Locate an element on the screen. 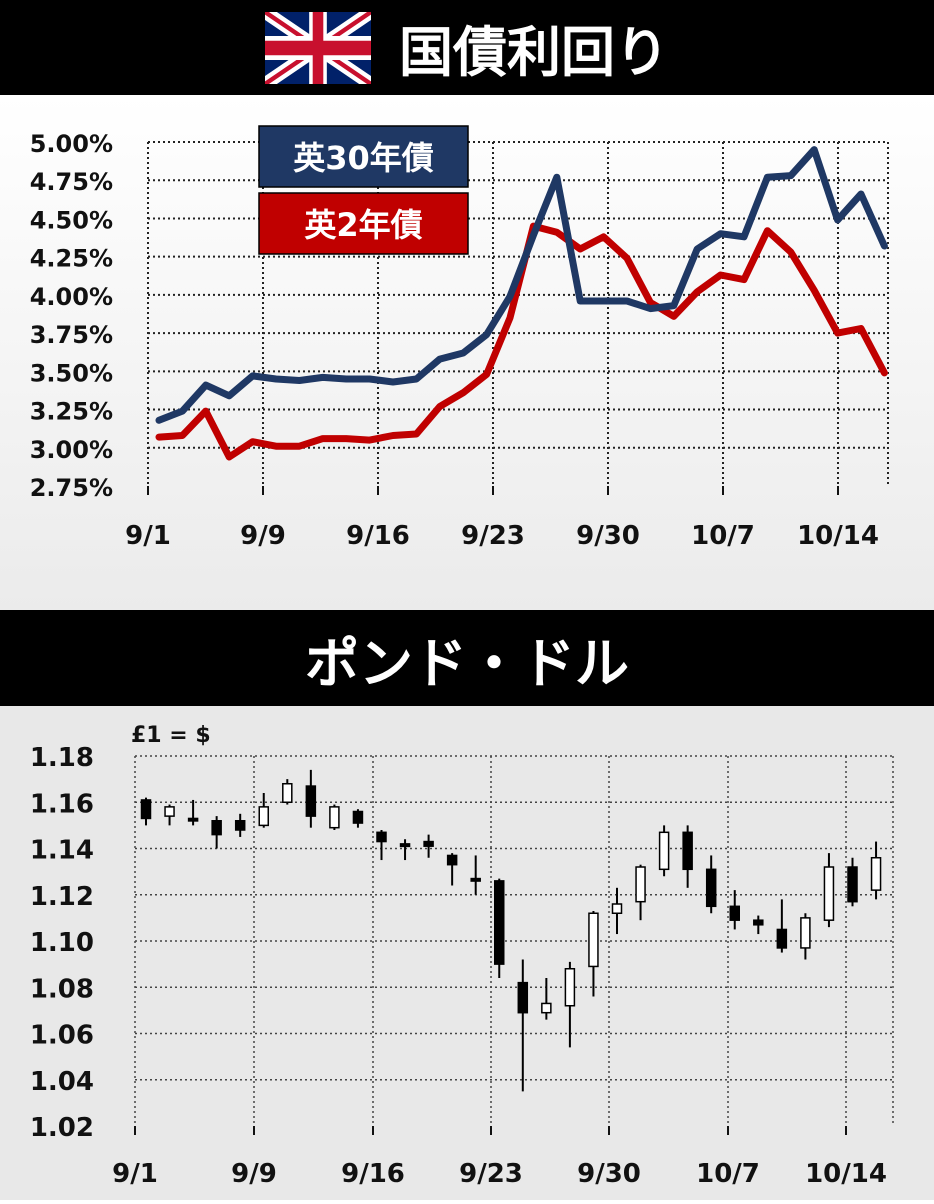 This screenshot has width=934, height=1204. y-tick-label: 3.50% is located at coordinates (71, 373).